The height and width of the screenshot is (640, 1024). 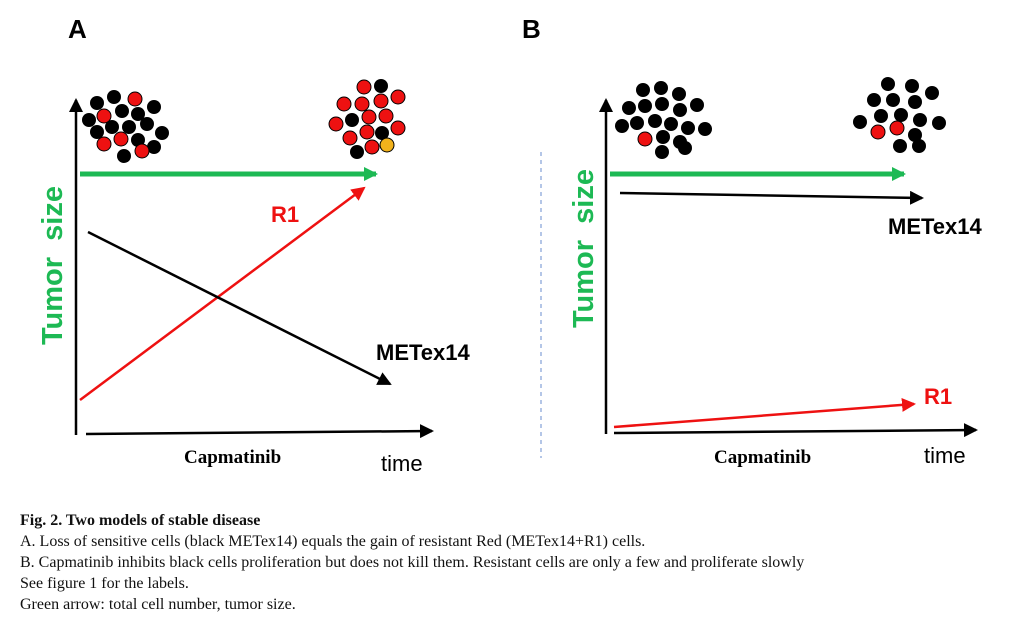 I want to click on panel-a-y-label: Tumor size, so click(x=53, y=265).